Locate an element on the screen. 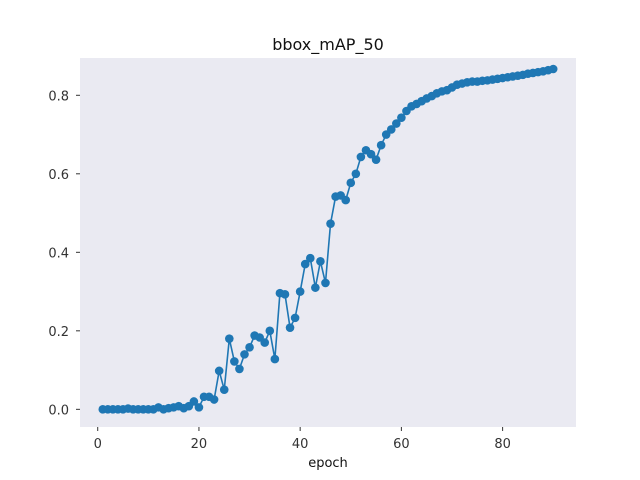 The height and width of the screenshot is (480, 640). x-axis-label: epoch is located at coordinates (328, 463).